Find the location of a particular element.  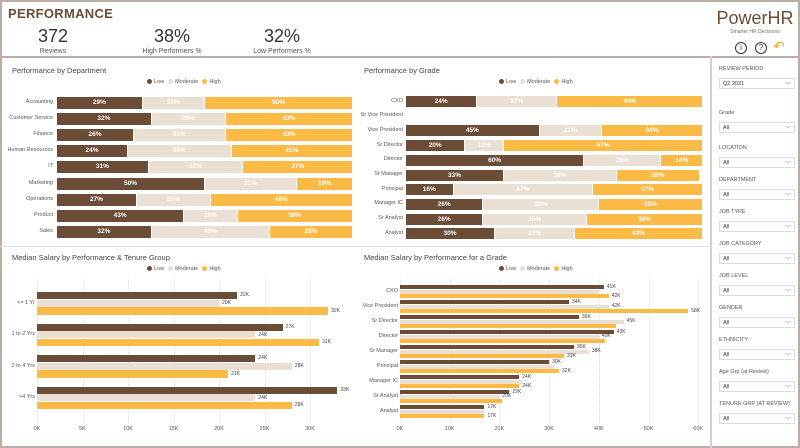

bar-segment-low: 33% is located at coordinates (455, 175).